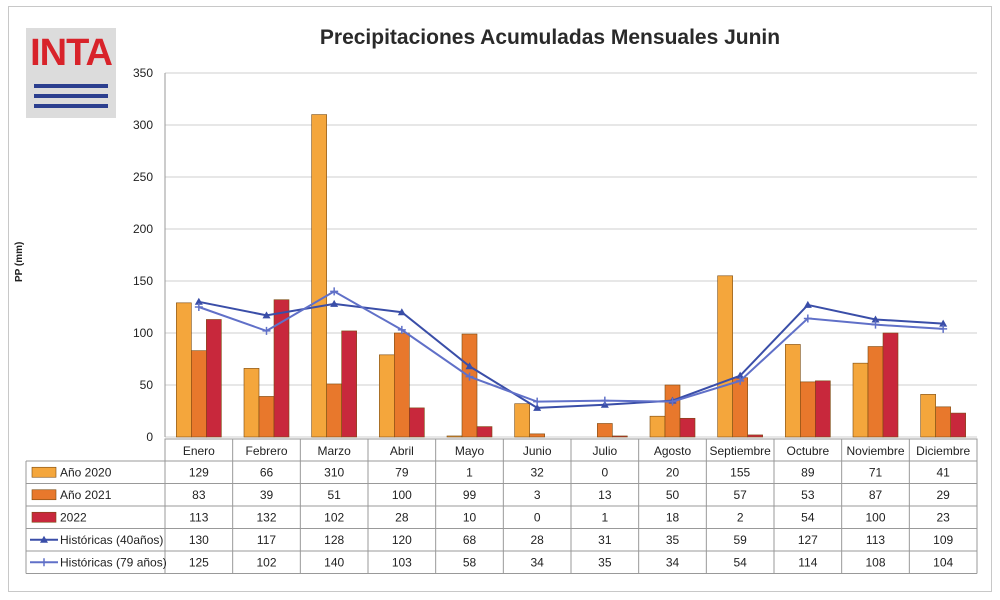 Image resolution: width=1000 pixels, height=600 pixels. What do you see at coordinates (470, 451) in the screenshot?
I see `x-tick-label: Mayo` at bounding box center [470, 451].